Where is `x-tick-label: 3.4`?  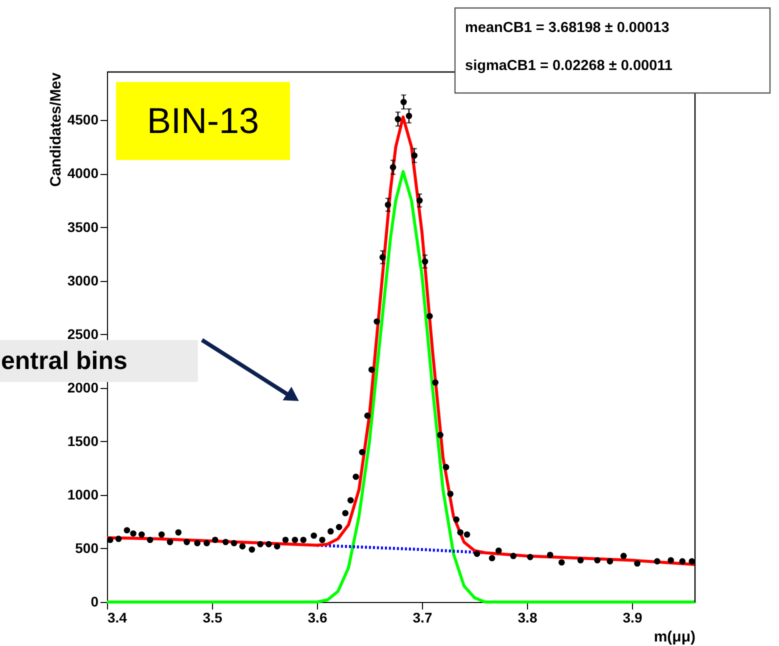
x-tick-label: 3.4 is located at coordinates (118, 618).